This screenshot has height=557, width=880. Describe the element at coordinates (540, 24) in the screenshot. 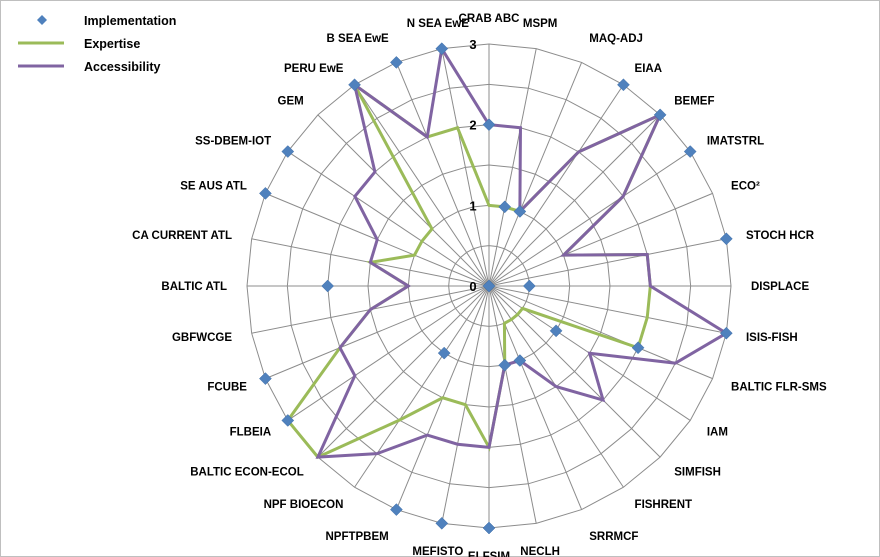

I see `category-label: MSPM` at that location.